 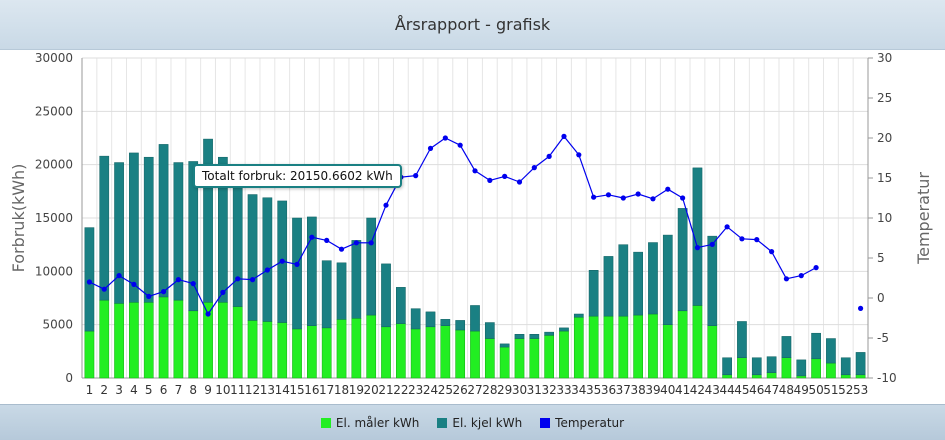 What do you see at coordinates (326, 390) in the screenshot?
I see `x-tick-label: 17` at bounding box center [326, 390].